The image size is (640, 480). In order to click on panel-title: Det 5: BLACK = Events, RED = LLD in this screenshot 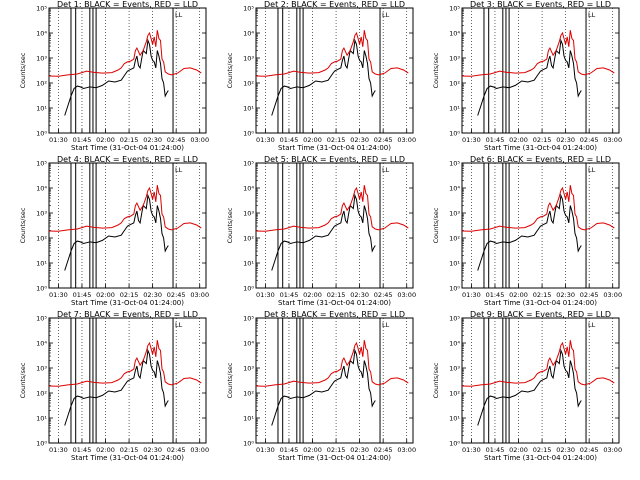, I will do `click(334, 159)`.